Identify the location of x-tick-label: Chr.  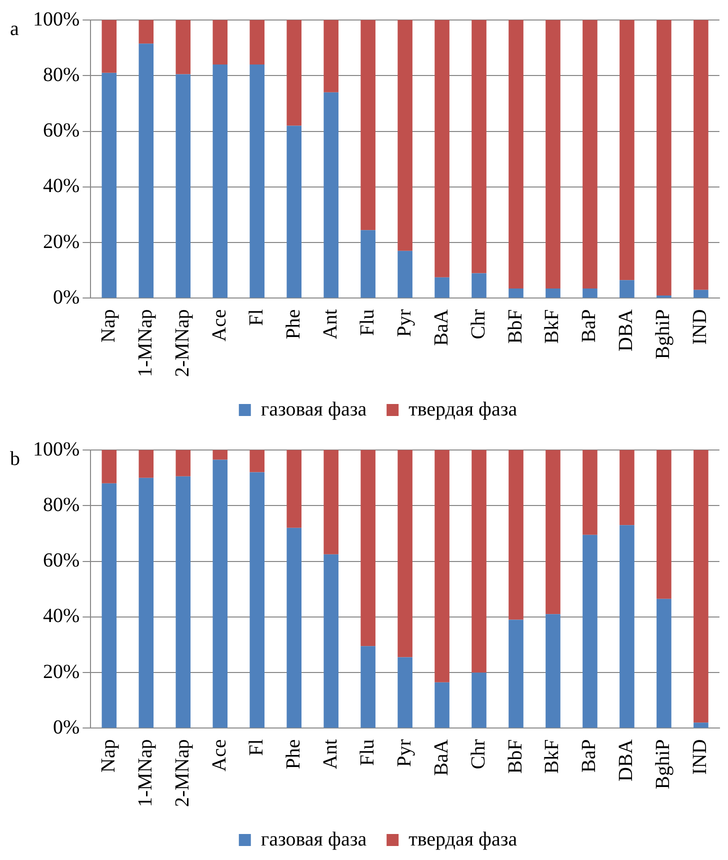
(478, 754).